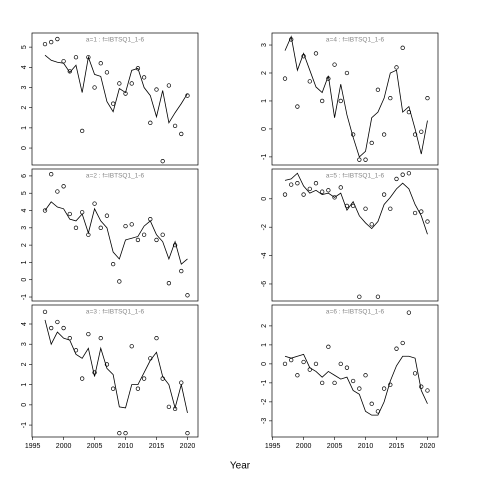  What do you see at coordinates (366, 446) in the screenshot?
I see `x-tick-label: 2010` at bounding box center [366, 446].